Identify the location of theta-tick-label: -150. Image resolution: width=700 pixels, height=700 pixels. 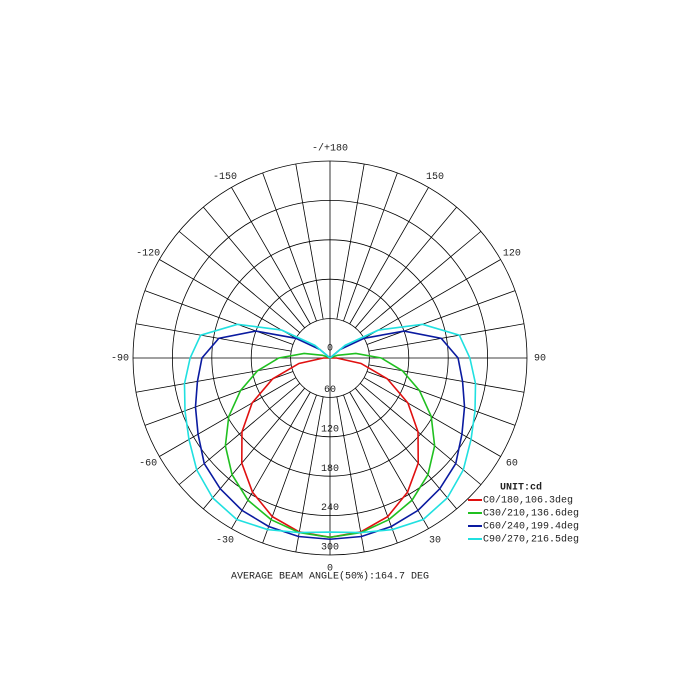
(225, 177).